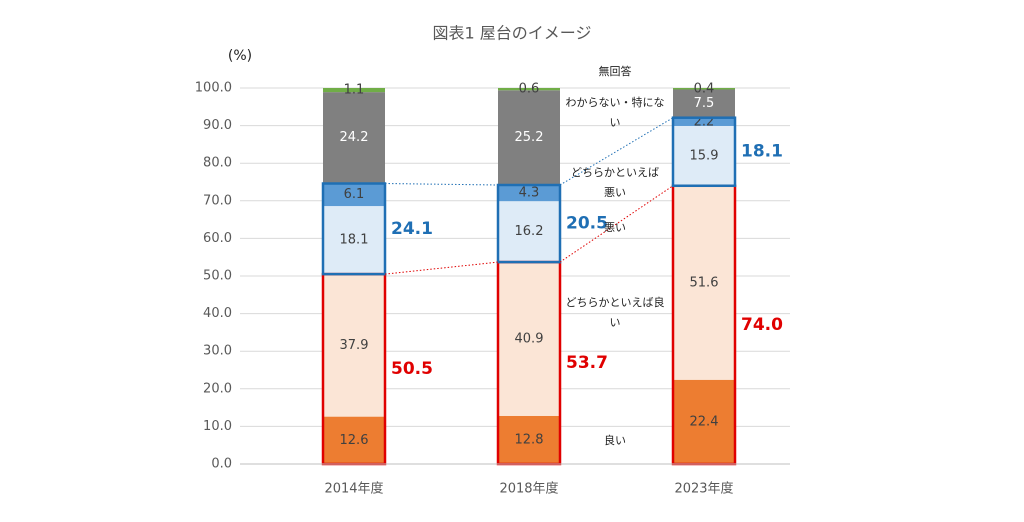 The width and height of the screenshot is (1024, 522). Describe the element at coordinates (703, 489) in the screenshot. I see `x-tick-label: 2023年度` at that location.